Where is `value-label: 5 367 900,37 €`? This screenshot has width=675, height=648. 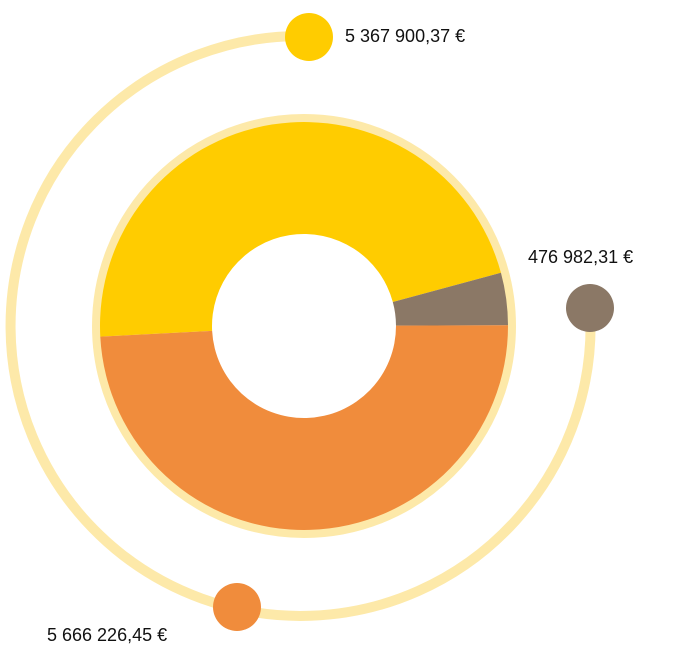 value-label: 5 367 900,37 € is located at coordinates (405, 36).